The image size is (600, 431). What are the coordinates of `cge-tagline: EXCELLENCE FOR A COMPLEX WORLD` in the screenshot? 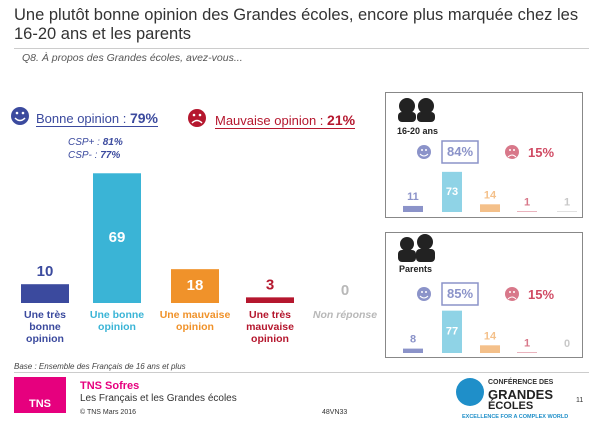 It's located at (515, 417).